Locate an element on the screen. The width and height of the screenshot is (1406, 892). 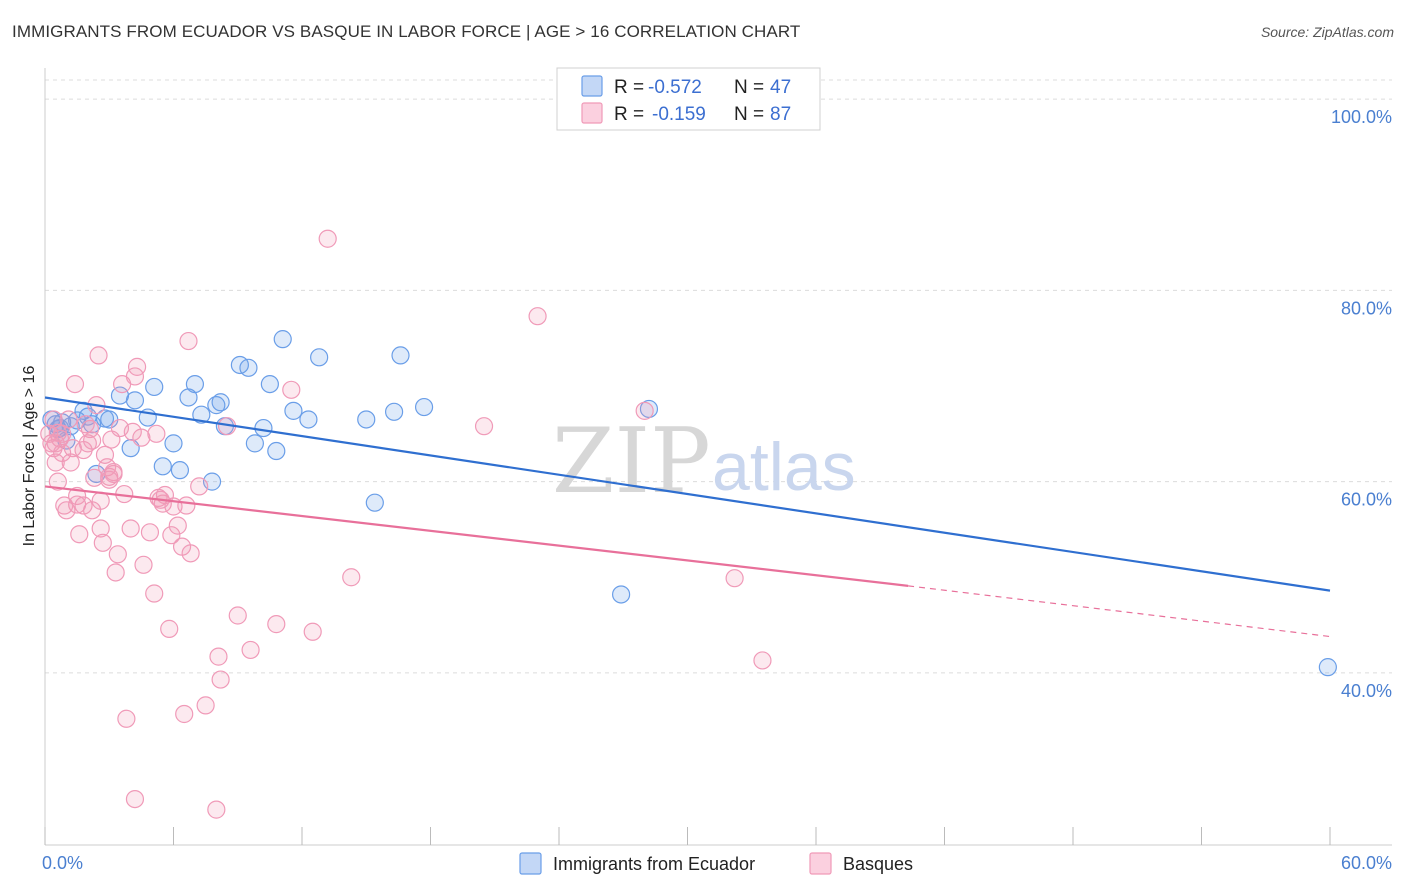
legend-r-label-1: R = is located at coordinates (629, 87).